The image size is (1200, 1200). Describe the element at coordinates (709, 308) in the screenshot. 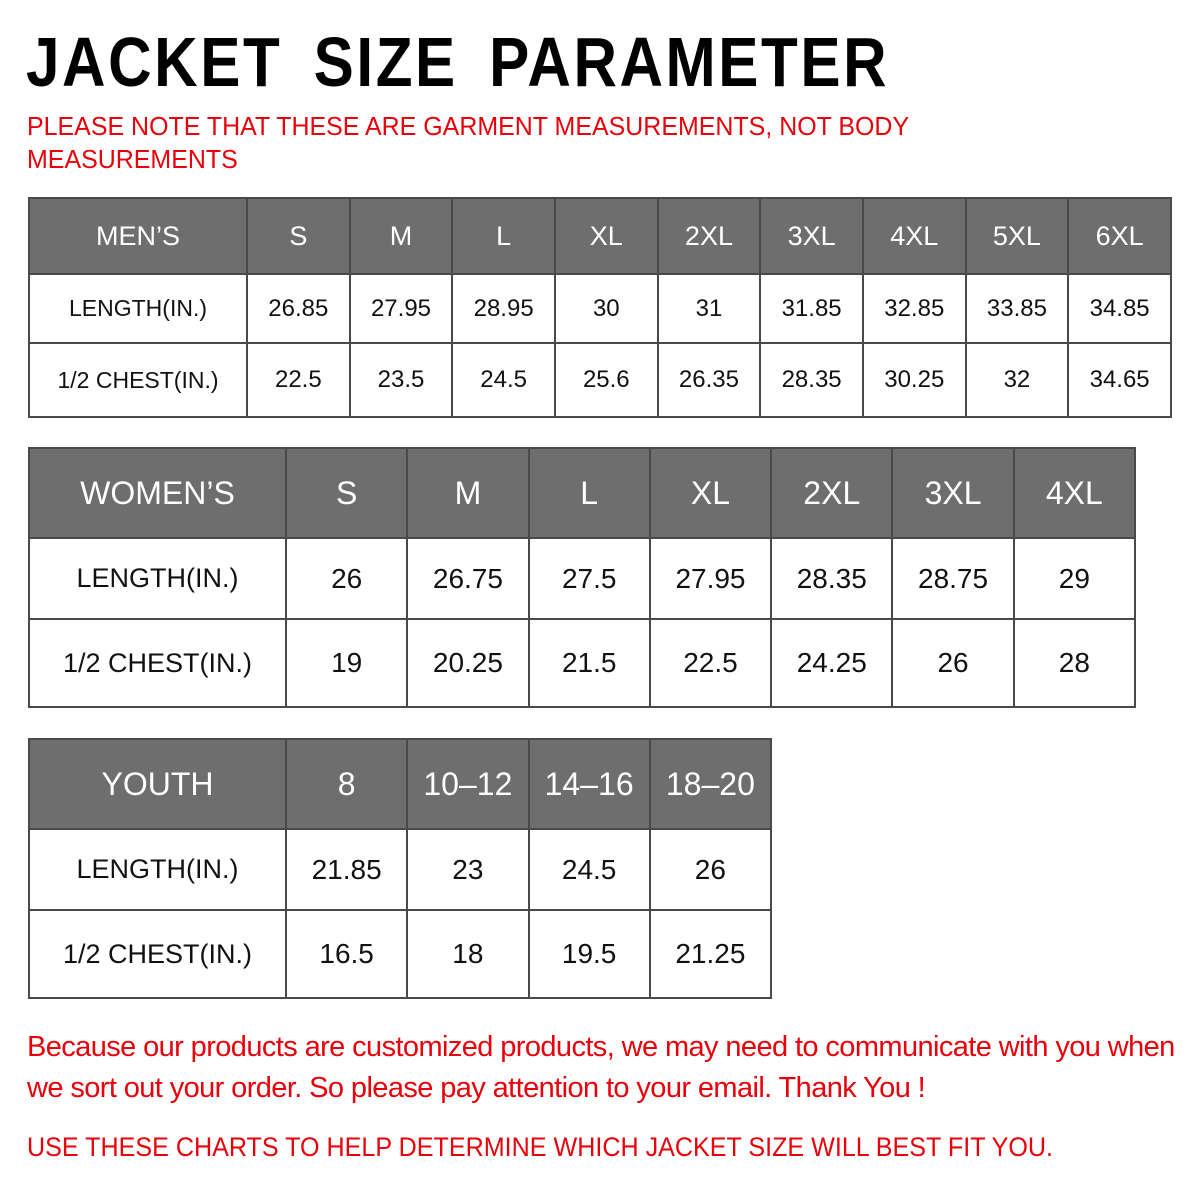

I see `measurement-value: 31` at that location.